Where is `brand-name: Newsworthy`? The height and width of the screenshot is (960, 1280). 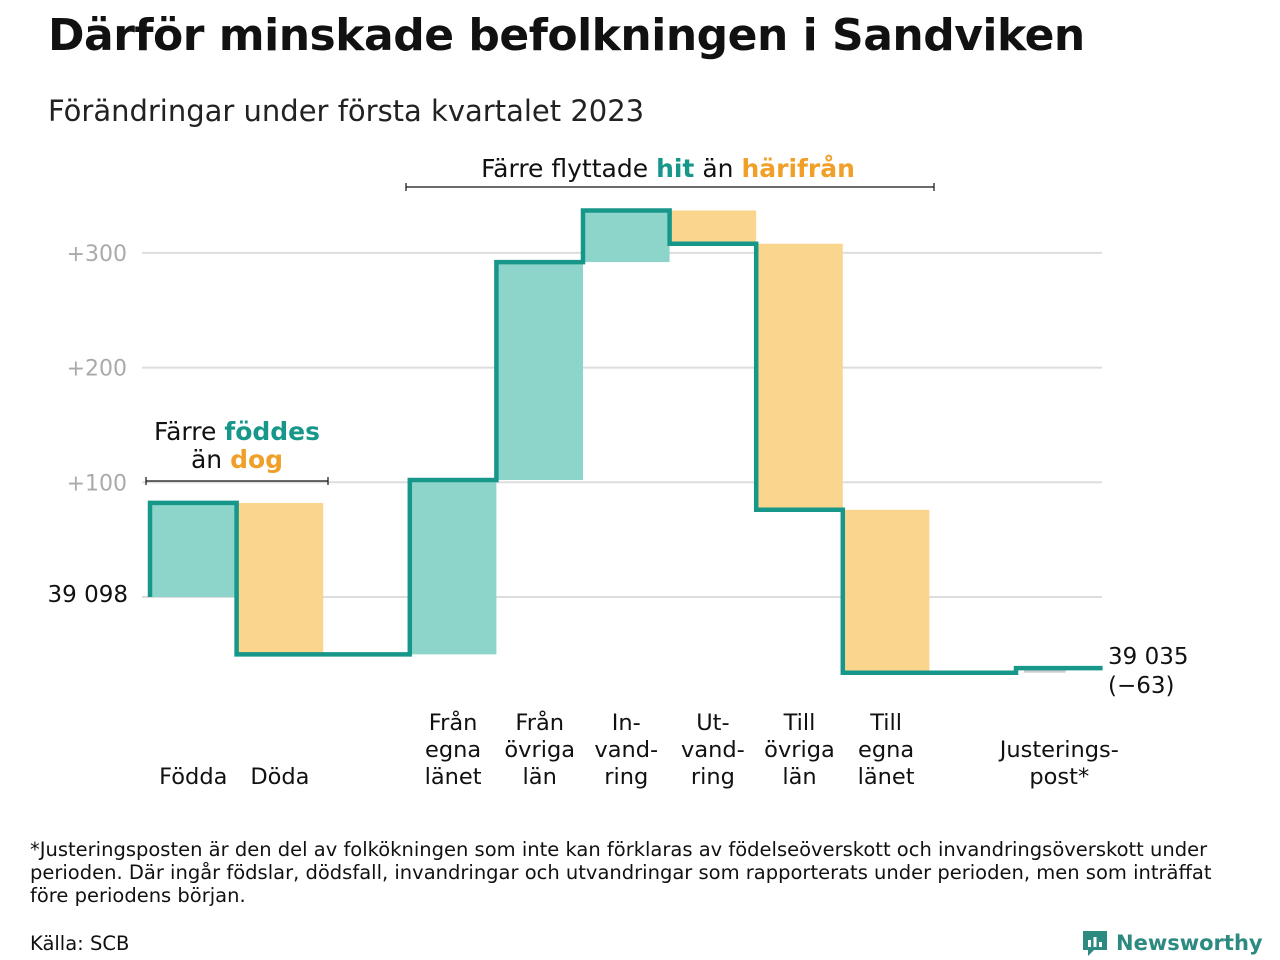
brand-name: Newsworthy is located at coordinates (1189, 943).